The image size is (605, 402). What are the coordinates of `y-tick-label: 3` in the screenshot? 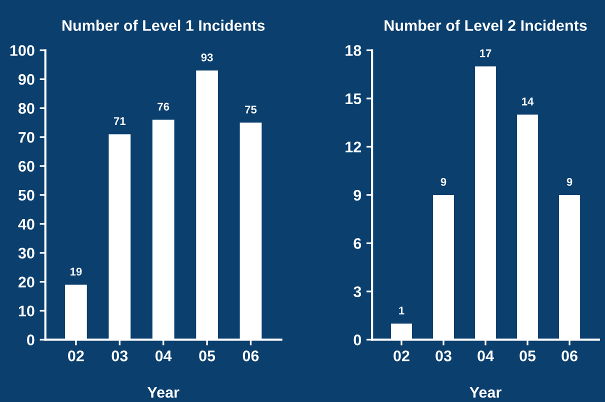 It's located at (358, 292).